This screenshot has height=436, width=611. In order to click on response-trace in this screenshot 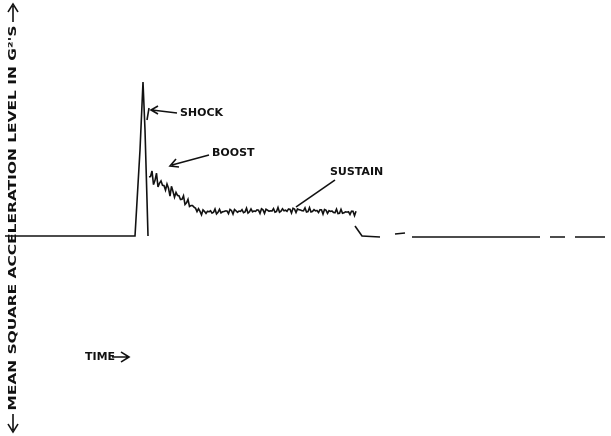, I will do `click(252, 194)`.